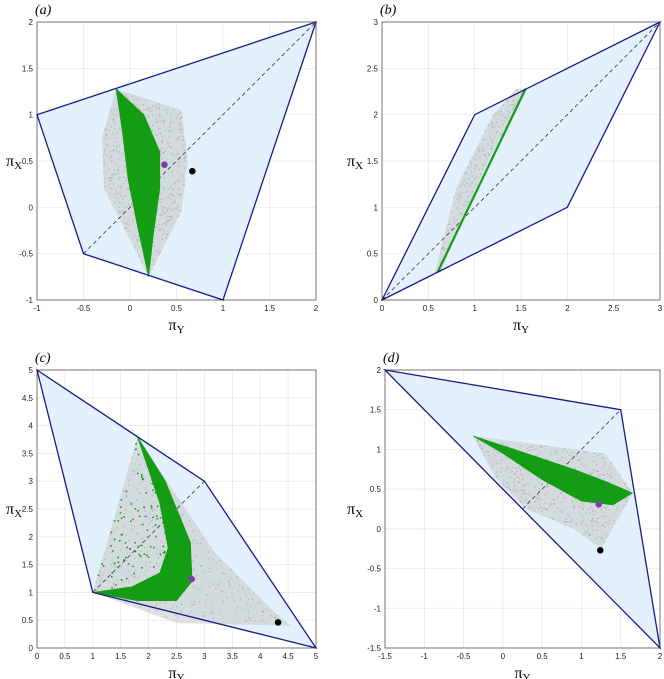 Image resolution: width=664 pixels, height=679 pixels. I want to click on gray-region, so click(191, 531).